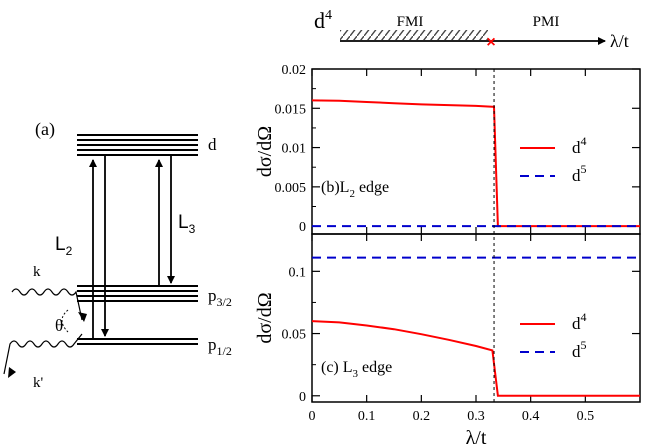  What do you see at coordinates (45, 129) in the screenshot?
I see `panel-a-label: (a)` at bounding box center [45, 129].